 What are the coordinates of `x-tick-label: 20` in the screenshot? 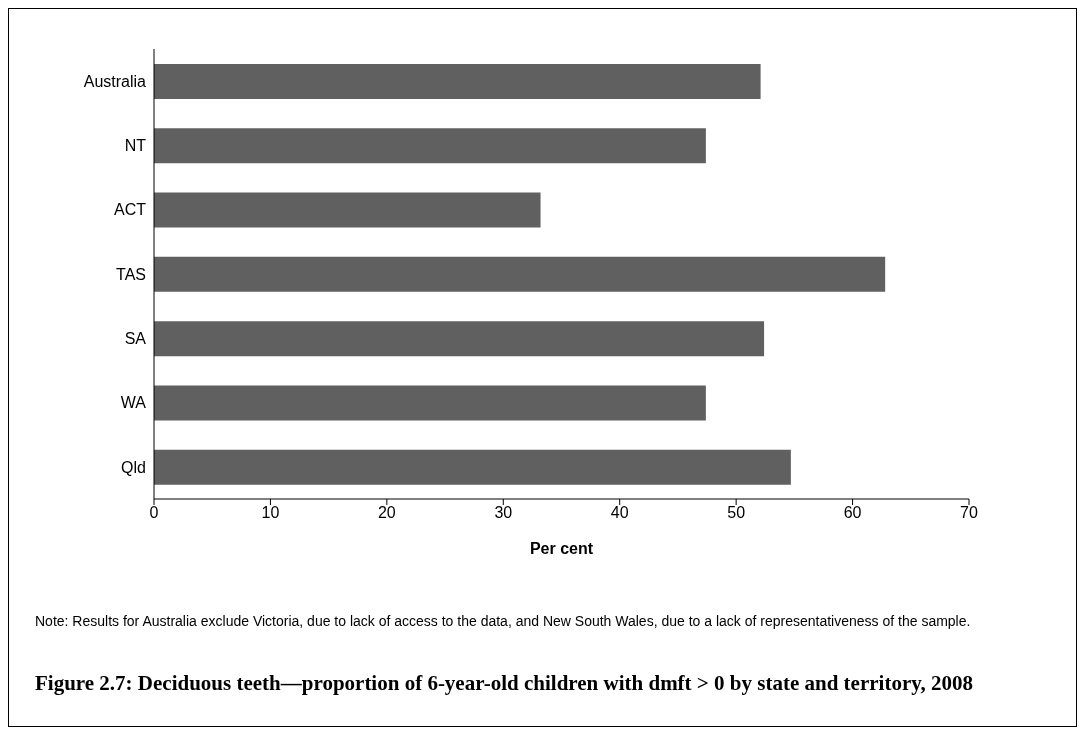 It's located at (386, 513).